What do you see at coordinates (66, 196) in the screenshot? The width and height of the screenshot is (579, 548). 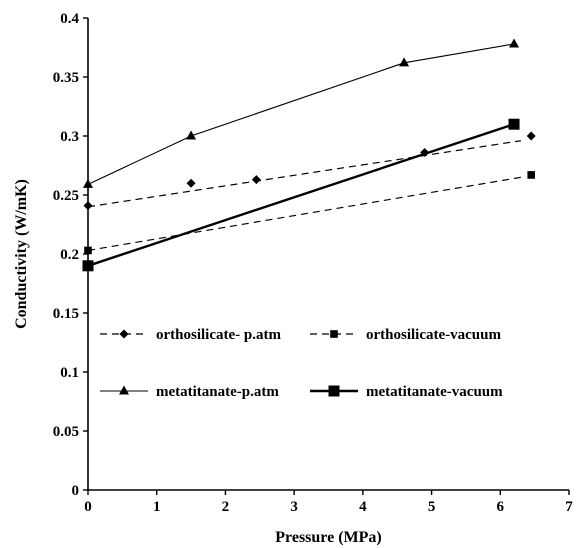 I see `y-tick-label: 0.25` at bounding box center [66, 196].